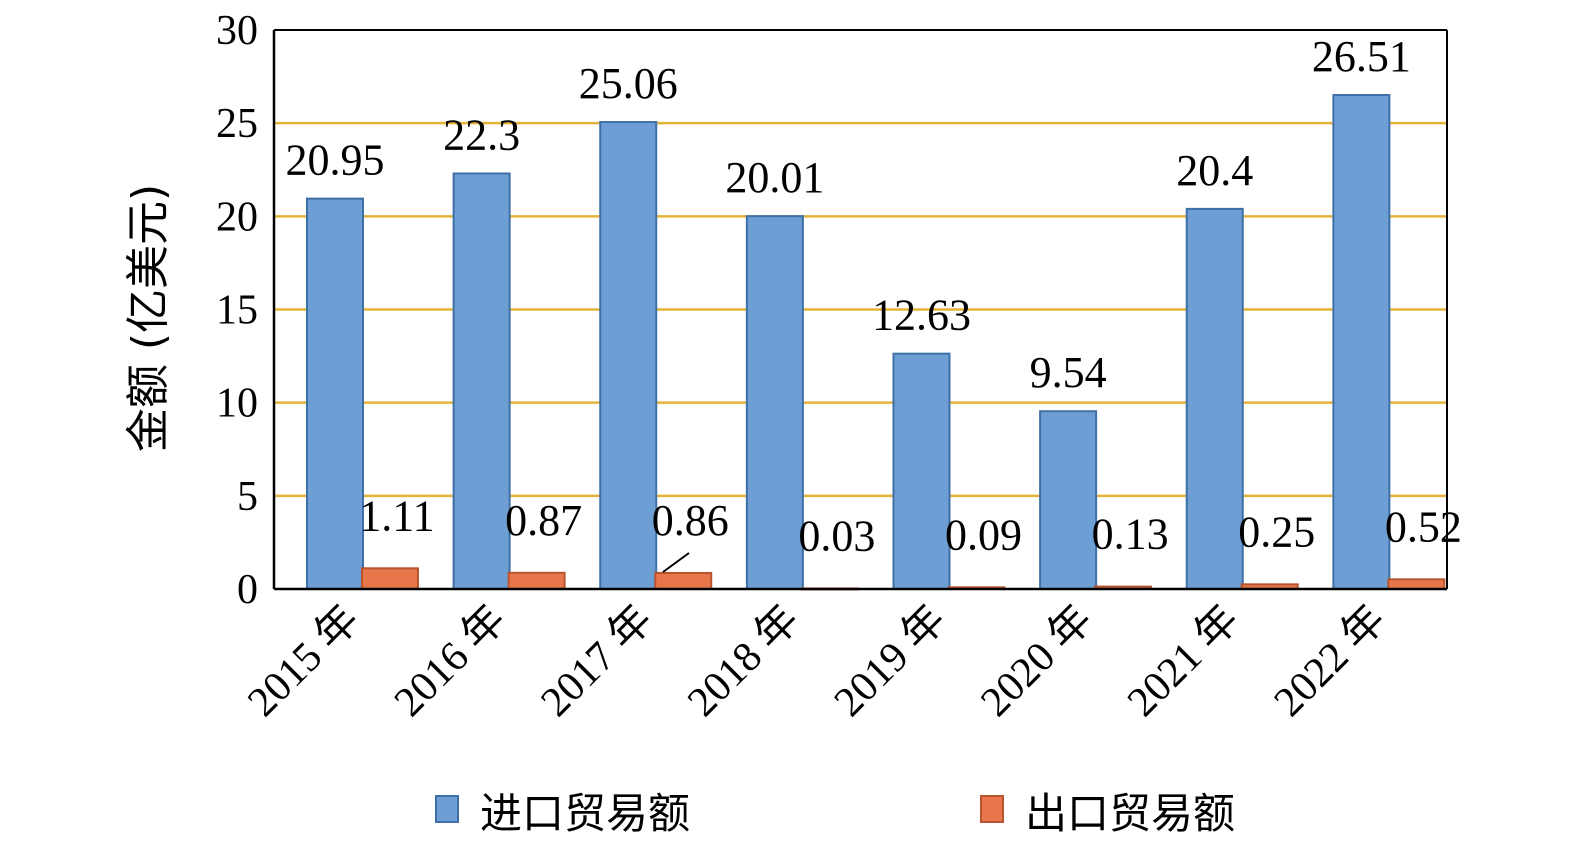 The image size is (1575, 848). I want to click on legend-label: 出口贸易额, so click(1130, 813).